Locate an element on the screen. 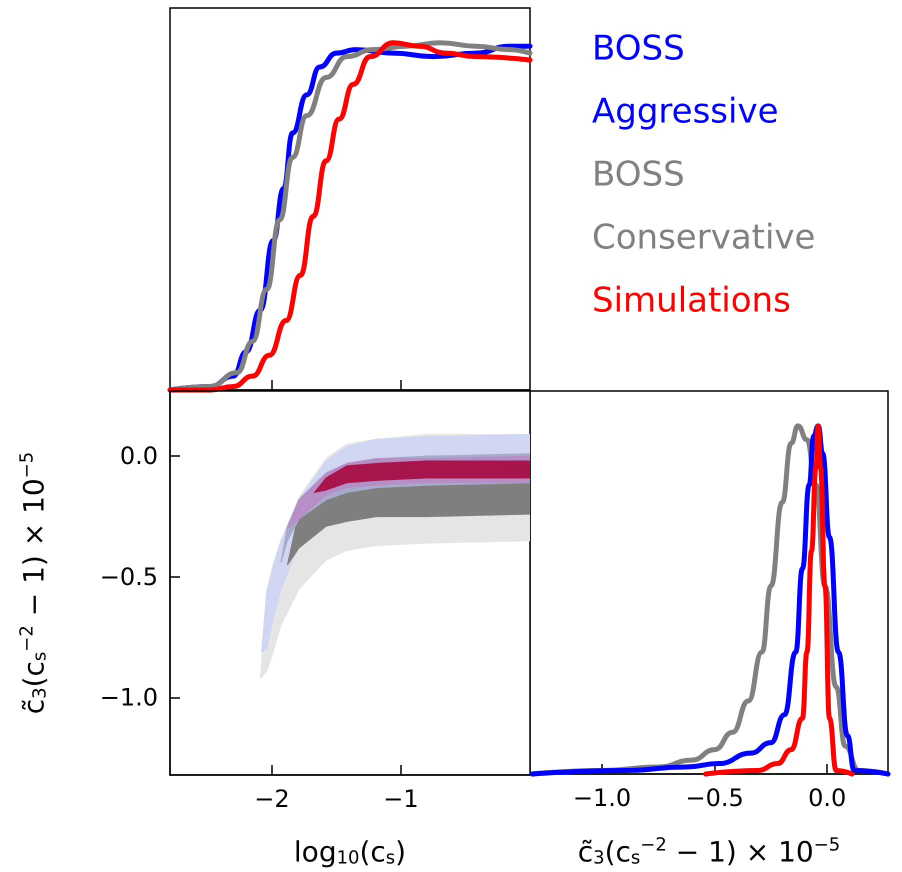  series-label: BOSS Aggressive is located at coordinates (685, 80).